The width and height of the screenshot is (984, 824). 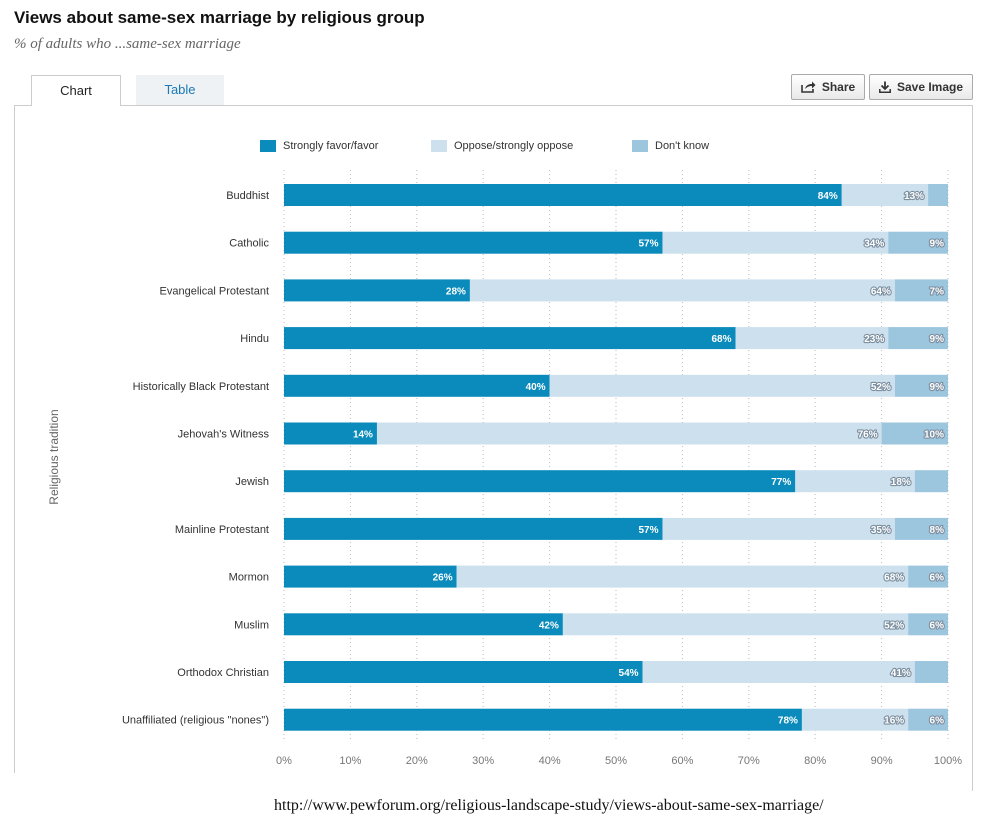 I want to click on x-tick-label: 20%, so click(x=417, y=761).